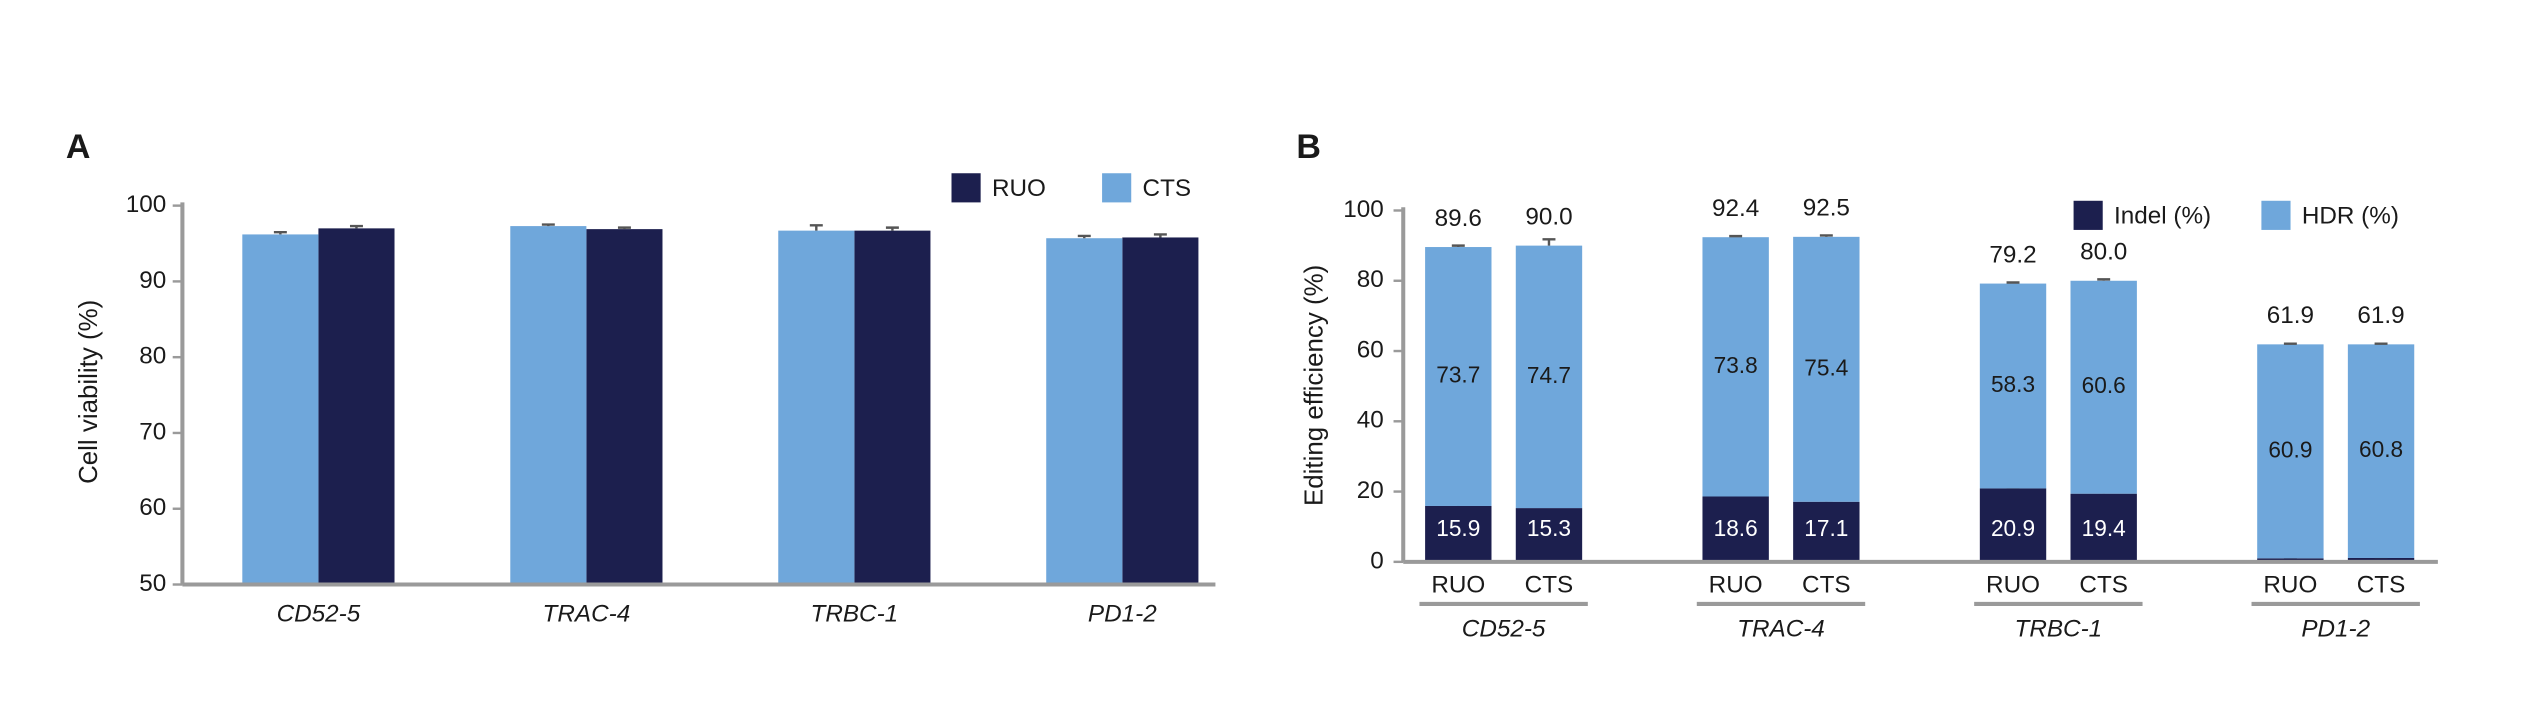  I want to click on value-label: 60.8, so click(2381, 449).